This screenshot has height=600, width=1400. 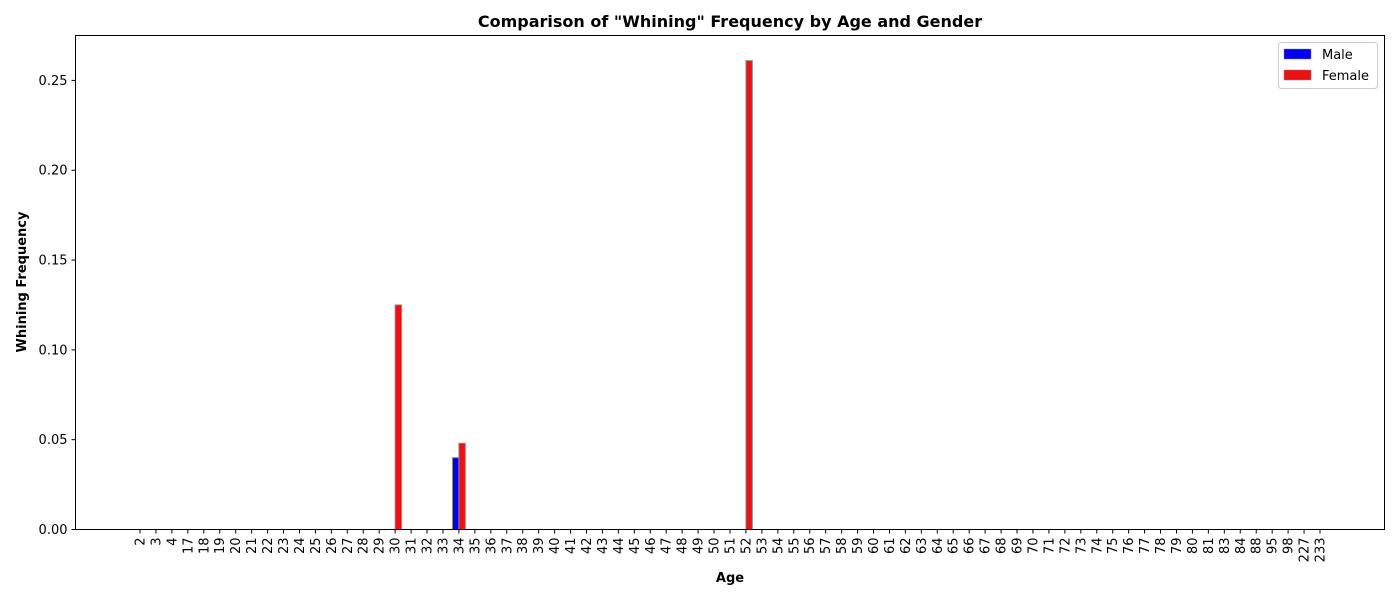 I want to click on x-tick-label: 42, so click(x=587, y=546).